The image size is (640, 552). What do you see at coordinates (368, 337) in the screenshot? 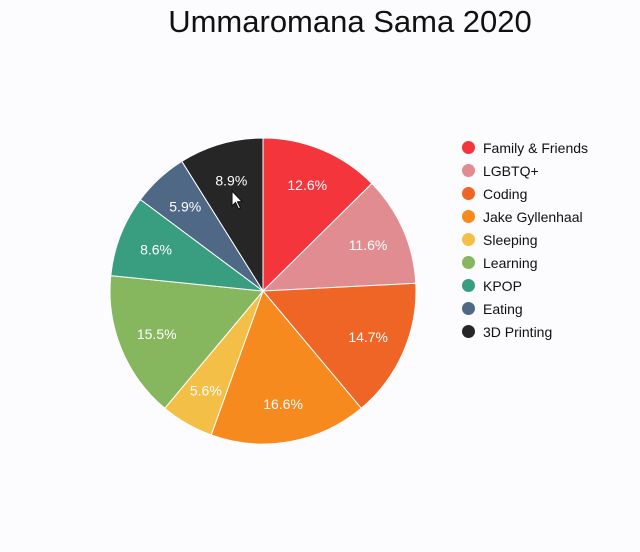
I see `slice-label: 14.7%` at bounding box center [368, 337].